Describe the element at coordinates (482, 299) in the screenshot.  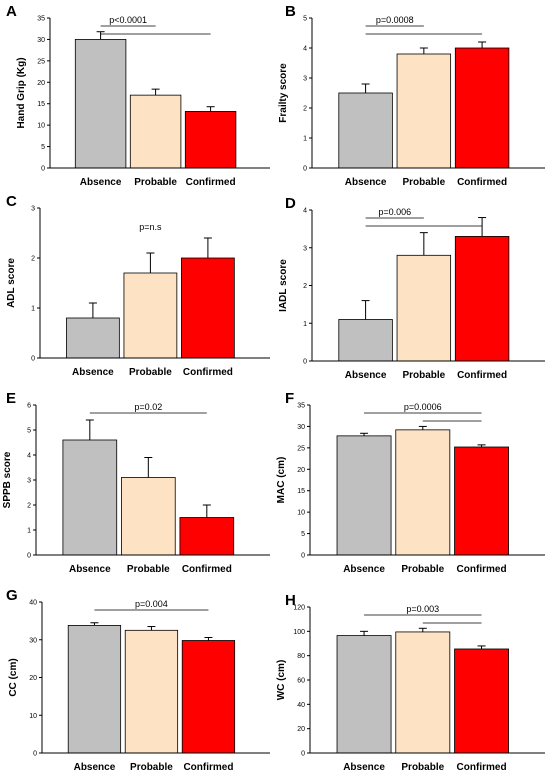
I see `bar-d-confirmed` at that location.